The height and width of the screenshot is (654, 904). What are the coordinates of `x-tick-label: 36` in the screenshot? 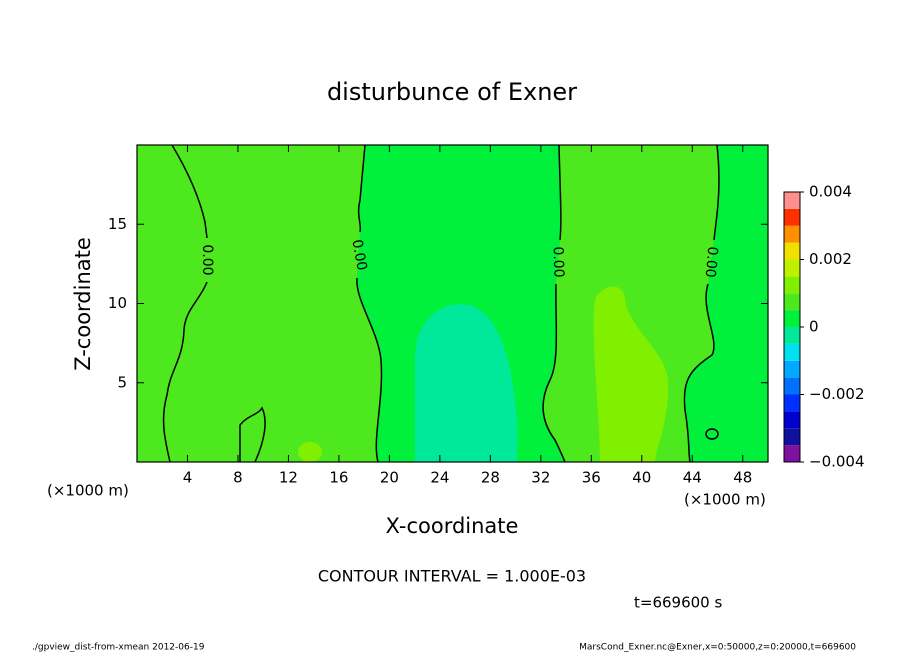 It's located at (591, 478).